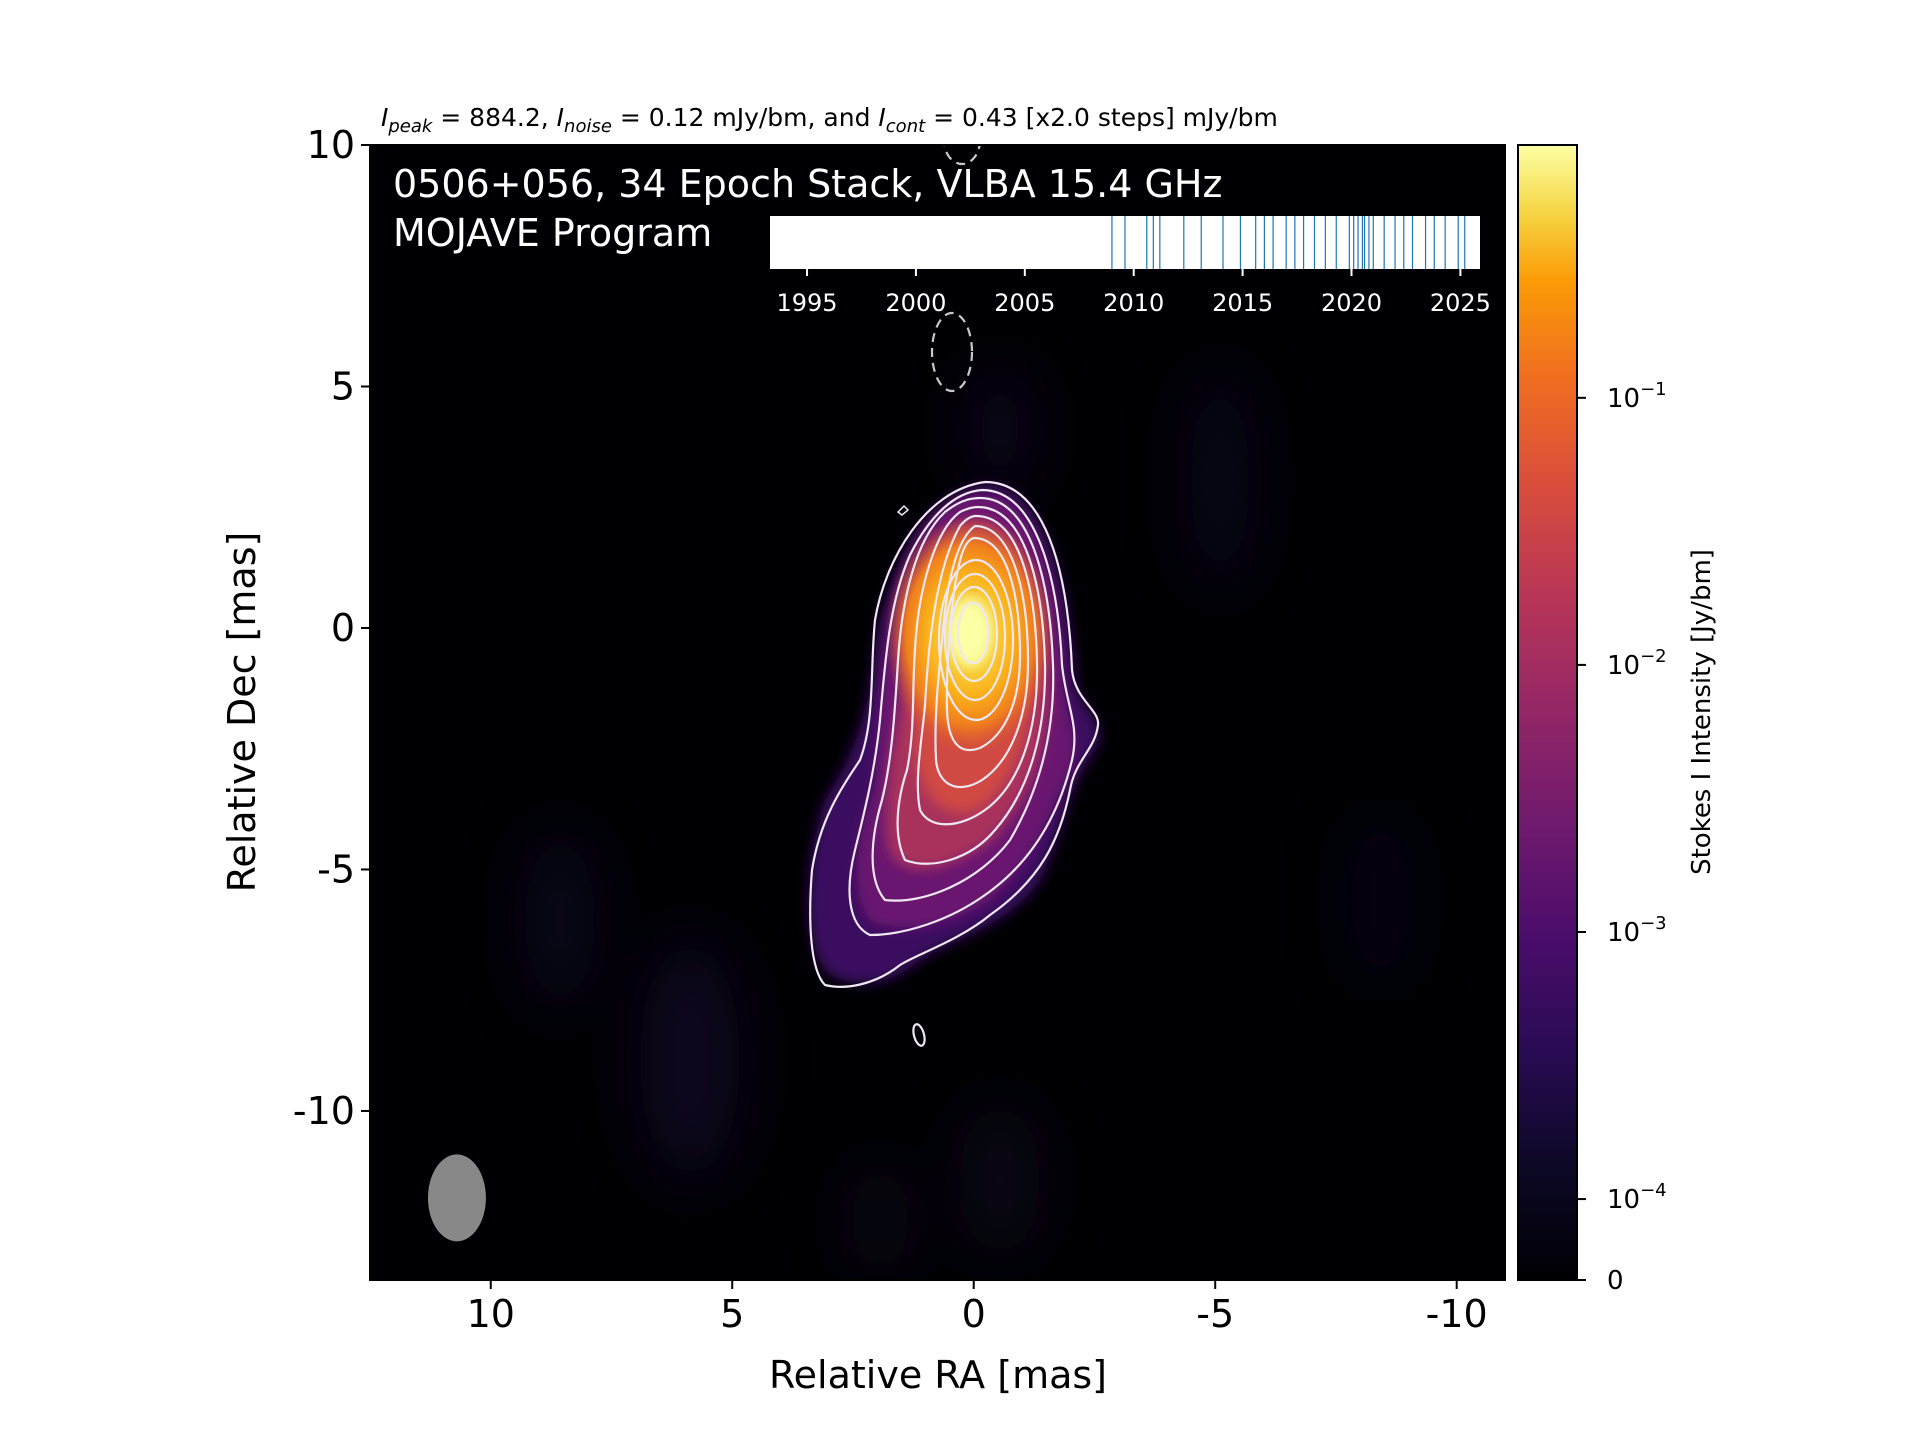  What do you see at coordinates (1133, 303) in the screenshot?
I see `epoch-tick-label: 2010` at bounding box center [1133, 303].